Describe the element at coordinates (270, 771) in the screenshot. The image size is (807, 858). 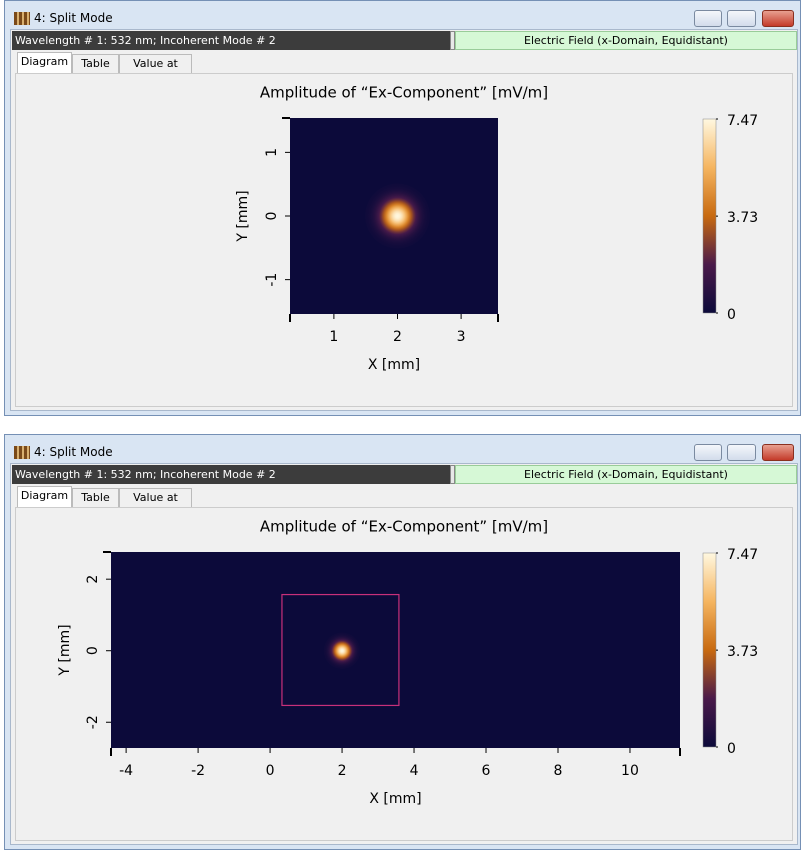
I see `x-tick-label: 0` at that location.